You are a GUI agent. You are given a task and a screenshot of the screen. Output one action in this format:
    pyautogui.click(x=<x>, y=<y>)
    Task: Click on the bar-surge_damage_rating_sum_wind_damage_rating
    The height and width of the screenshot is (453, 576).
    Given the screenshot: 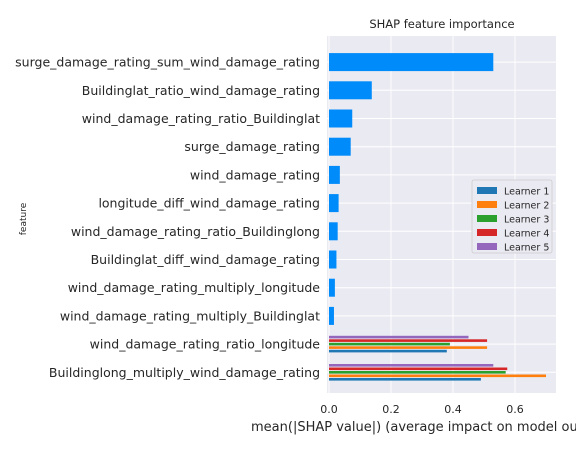 What is the action you would take?
    pyautogui.click(x=411, y=62)
    